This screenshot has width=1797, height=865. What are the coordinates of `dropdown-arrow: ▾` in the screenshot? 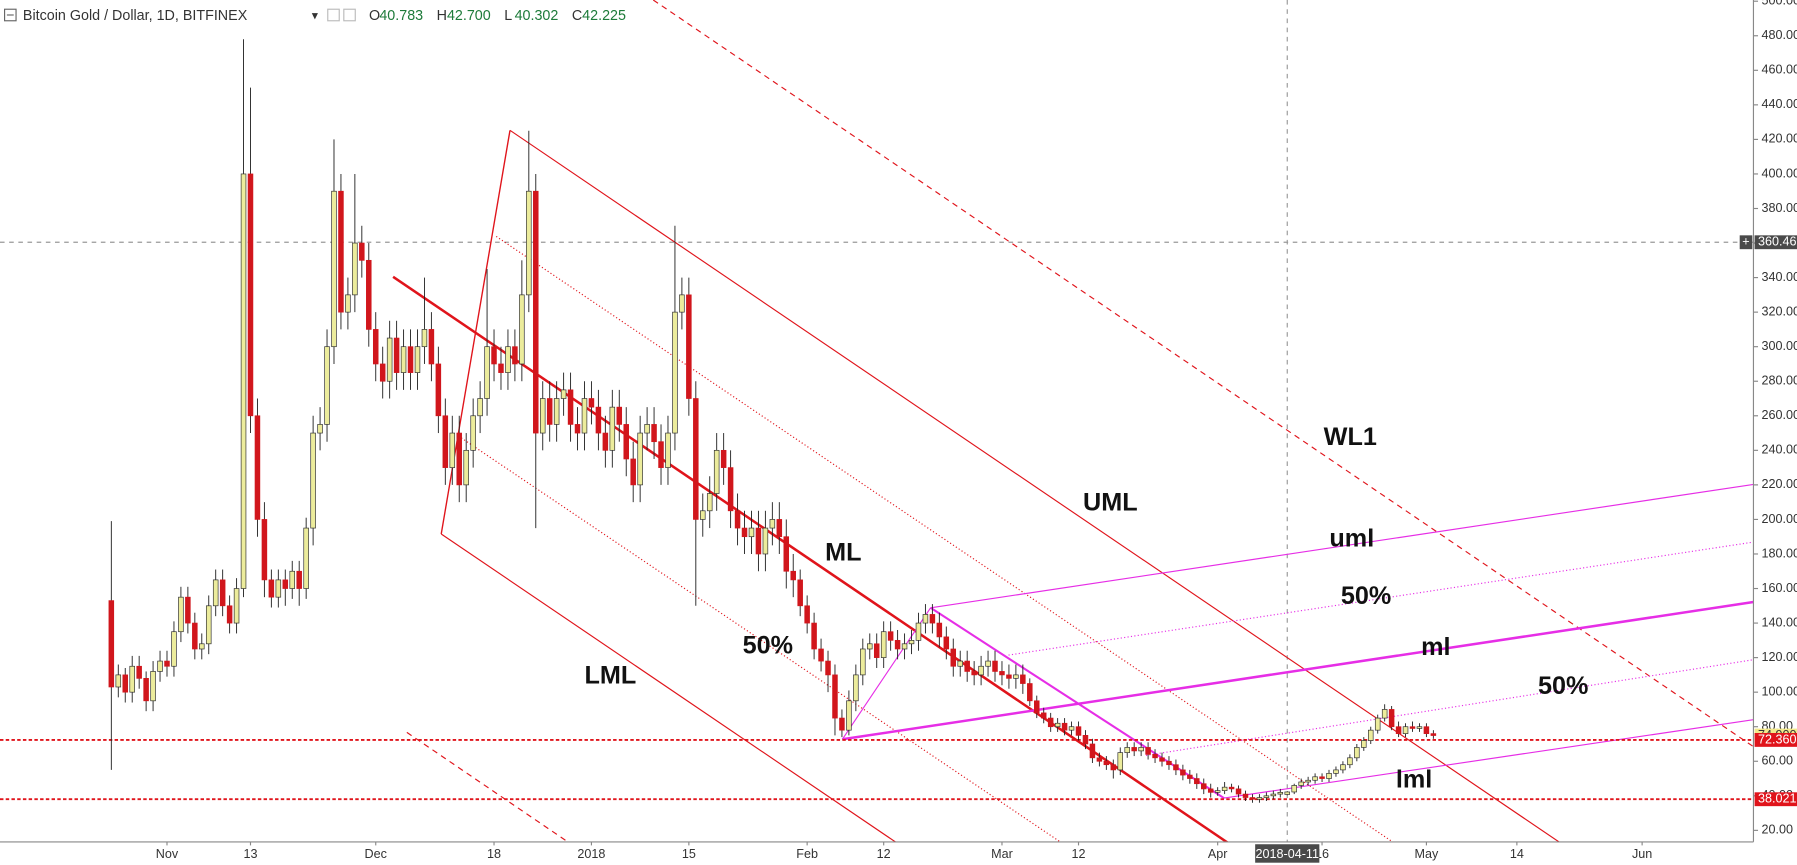 It's located at (315, 15).